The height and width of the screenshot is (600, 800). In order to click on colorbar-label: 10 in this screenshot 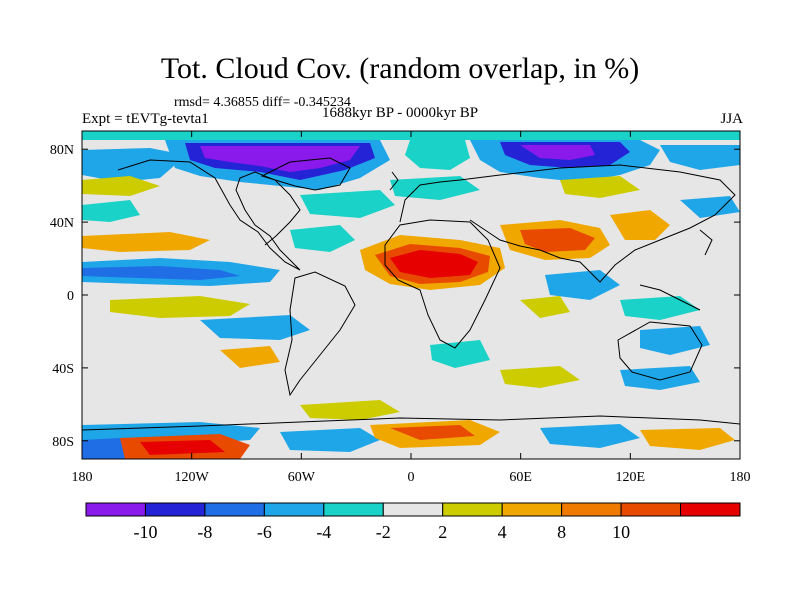, I will do `click(621, 532)`.